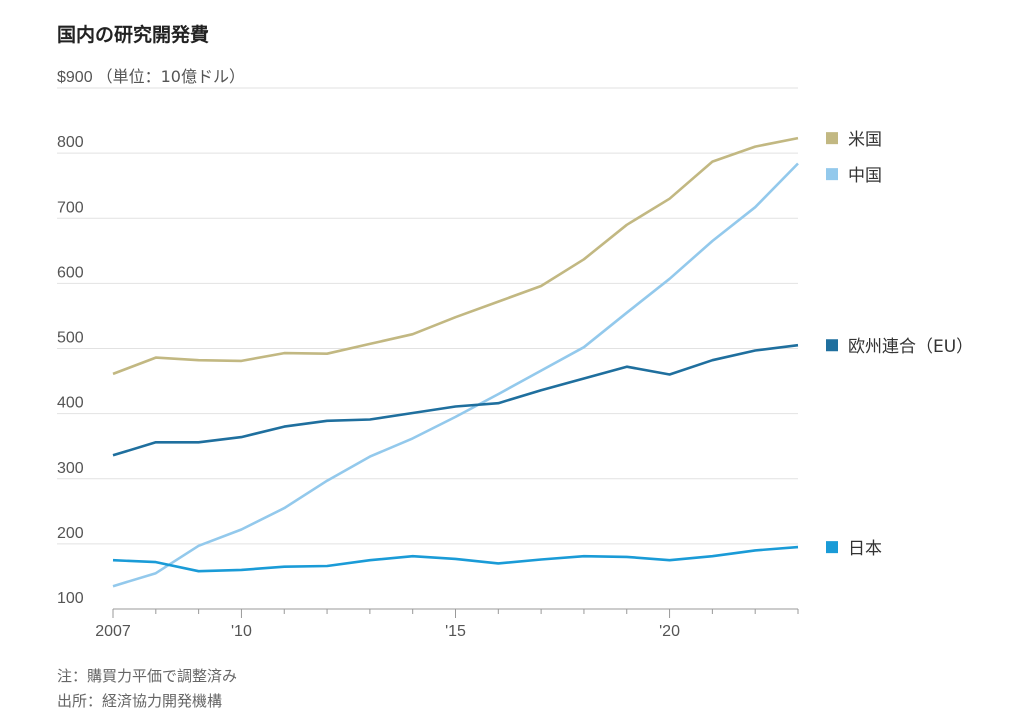 This screenshot has height=723, width=1024. What do you see at coordinates (70, 338) in the screenshot?
I see `y-tick-label: 500` at bounding box center [70, 338].